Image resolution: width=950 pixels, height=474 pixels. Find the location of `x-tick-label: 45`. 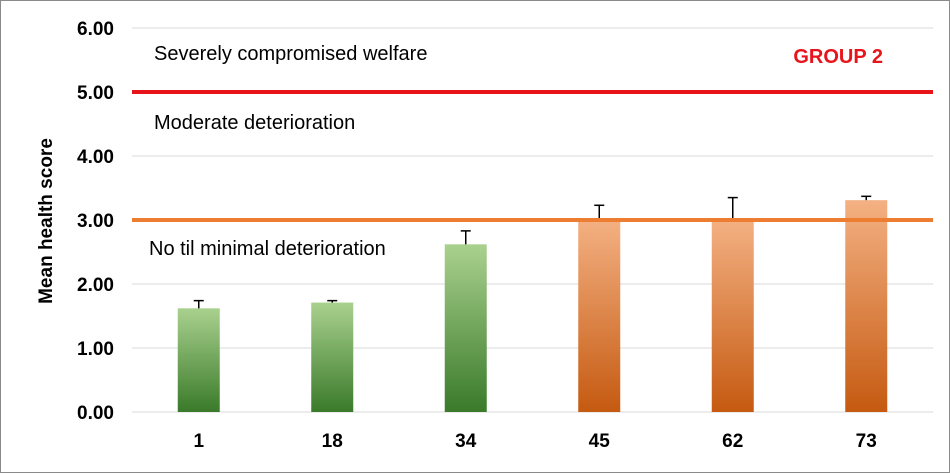

x-tick-label: 45 is located at coordinates (600, 441).